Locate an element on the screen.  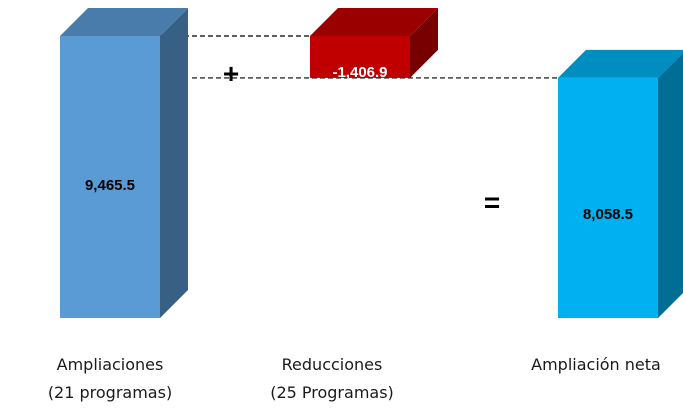
category-label: (21 programas) is located at coordinates (110, 392).